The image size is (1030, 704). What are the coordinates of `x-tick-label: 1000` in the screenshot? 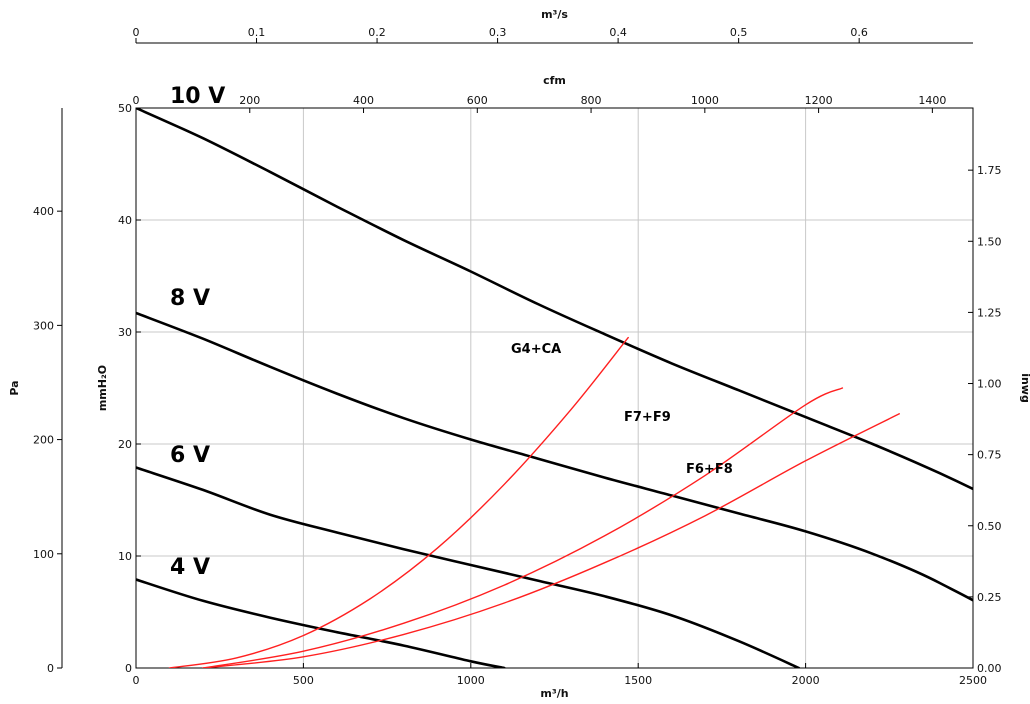 It's located at (471, 680).